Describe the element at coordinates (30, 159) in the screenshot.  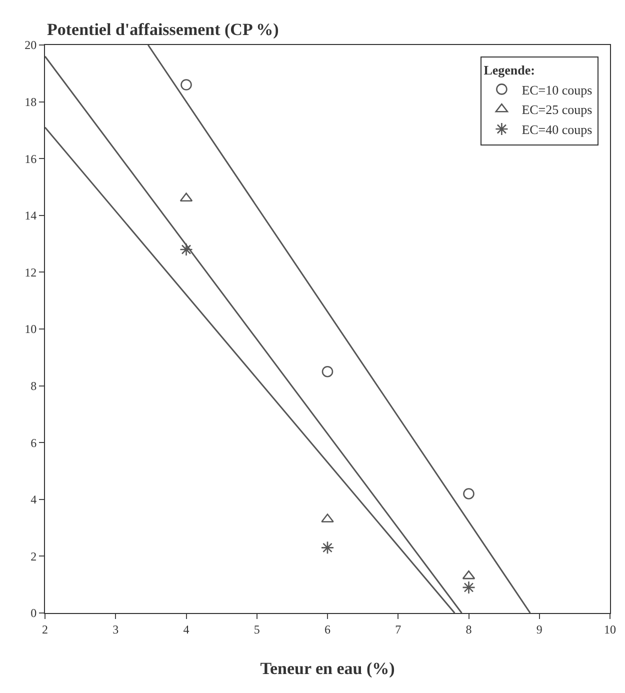
I see `y-tick-label: 16` at that location.